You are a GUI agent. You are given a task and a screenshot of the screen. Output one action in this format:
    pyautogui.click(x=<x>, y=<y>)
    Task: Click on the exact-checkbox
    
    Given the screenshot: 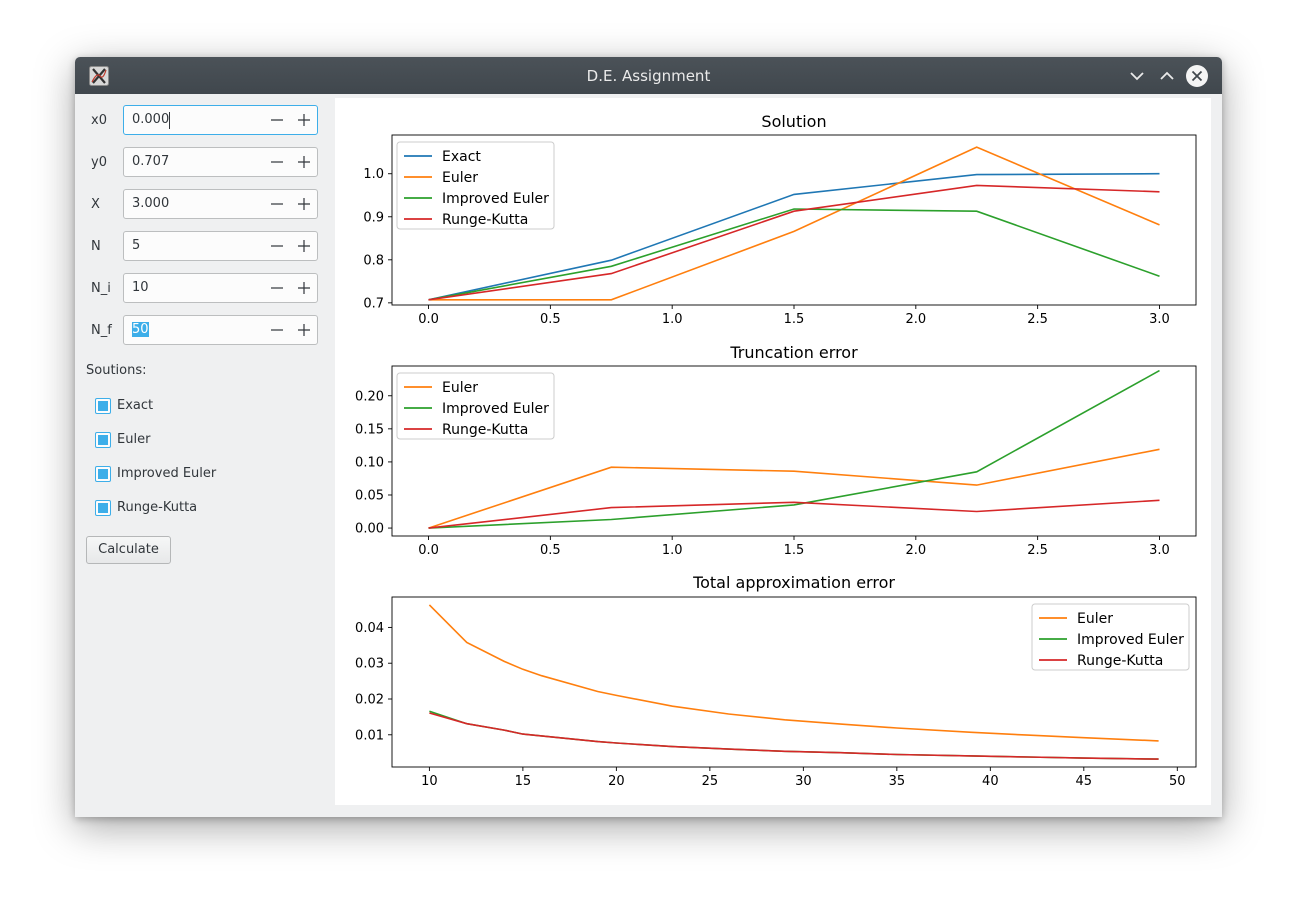 What is the action you would take?
    pyautogui.click(x=103, y=406)
    